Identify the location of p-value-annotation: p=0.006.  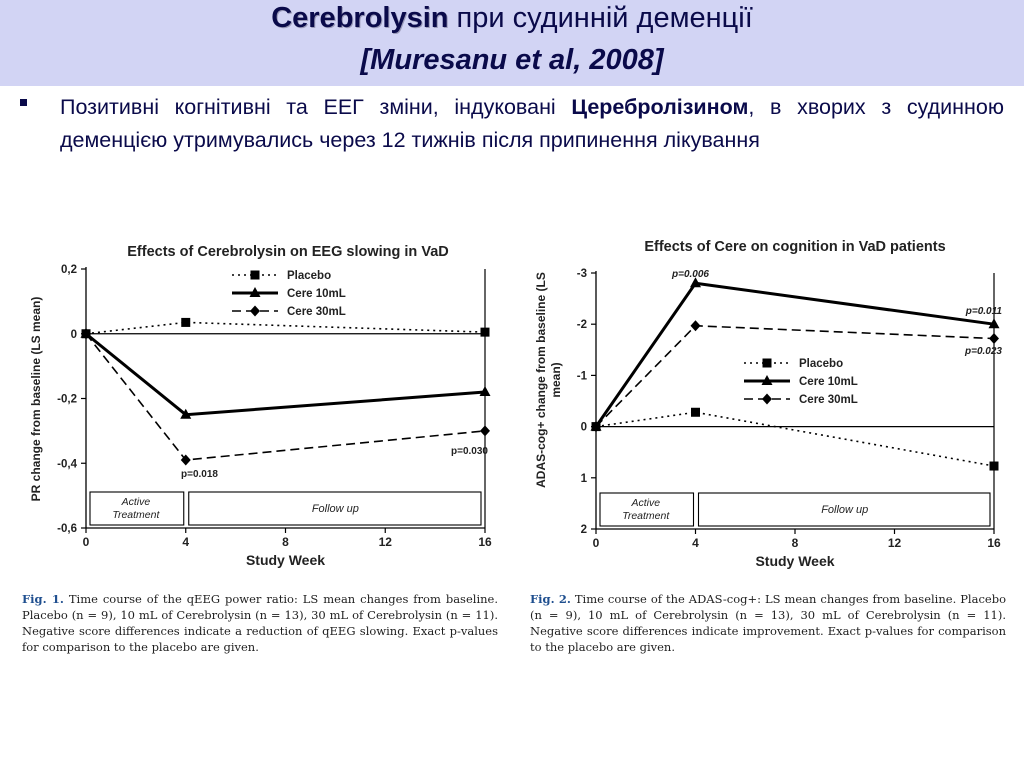
(690, 274).